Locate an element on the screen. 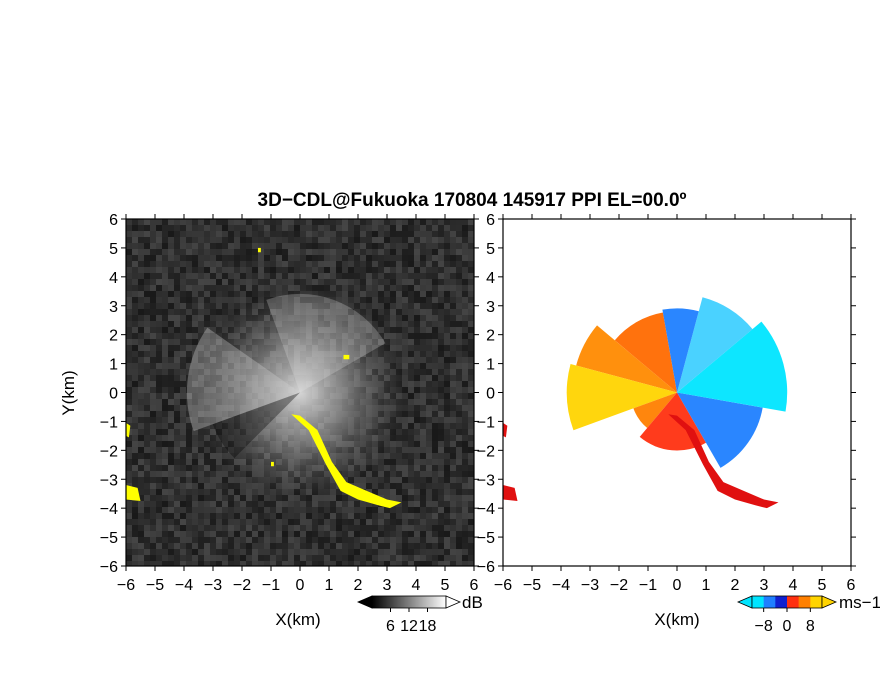 Image resolution: width=880 pixels, height=680 pixels. snr-echo-beam-west is located at coordinates (243, 379).